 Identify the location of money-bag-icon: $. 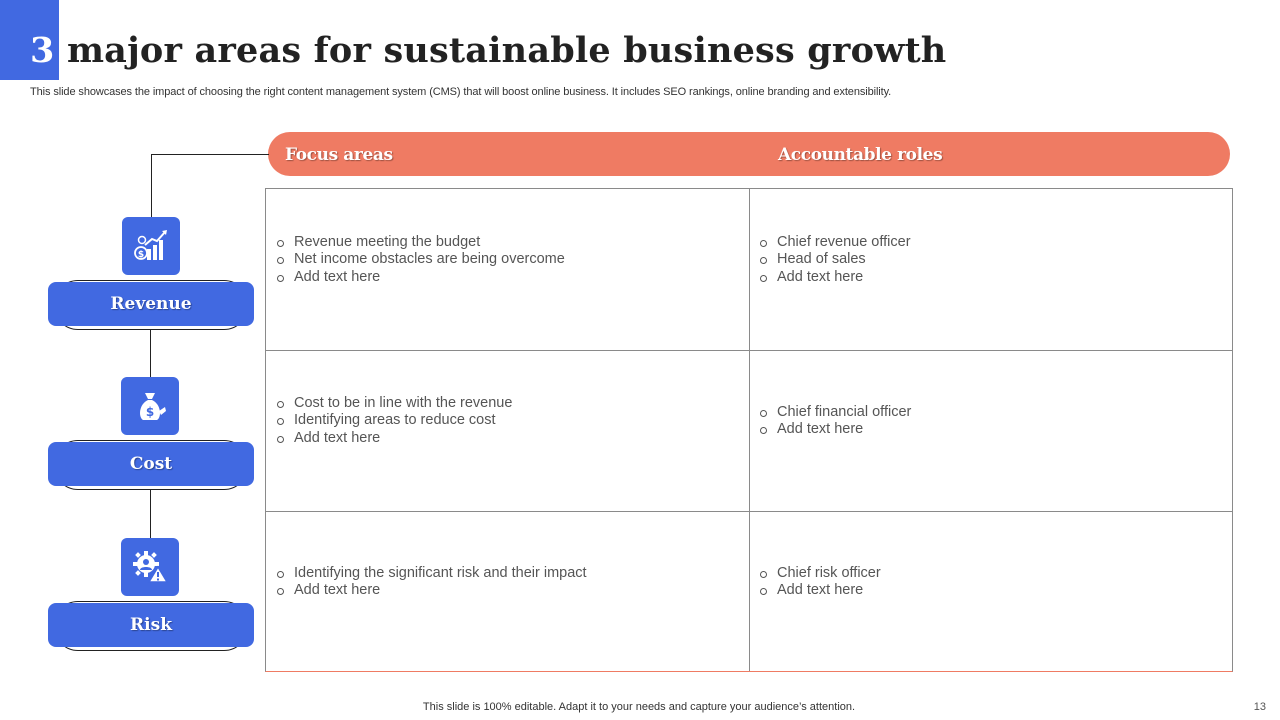
(153, 406).